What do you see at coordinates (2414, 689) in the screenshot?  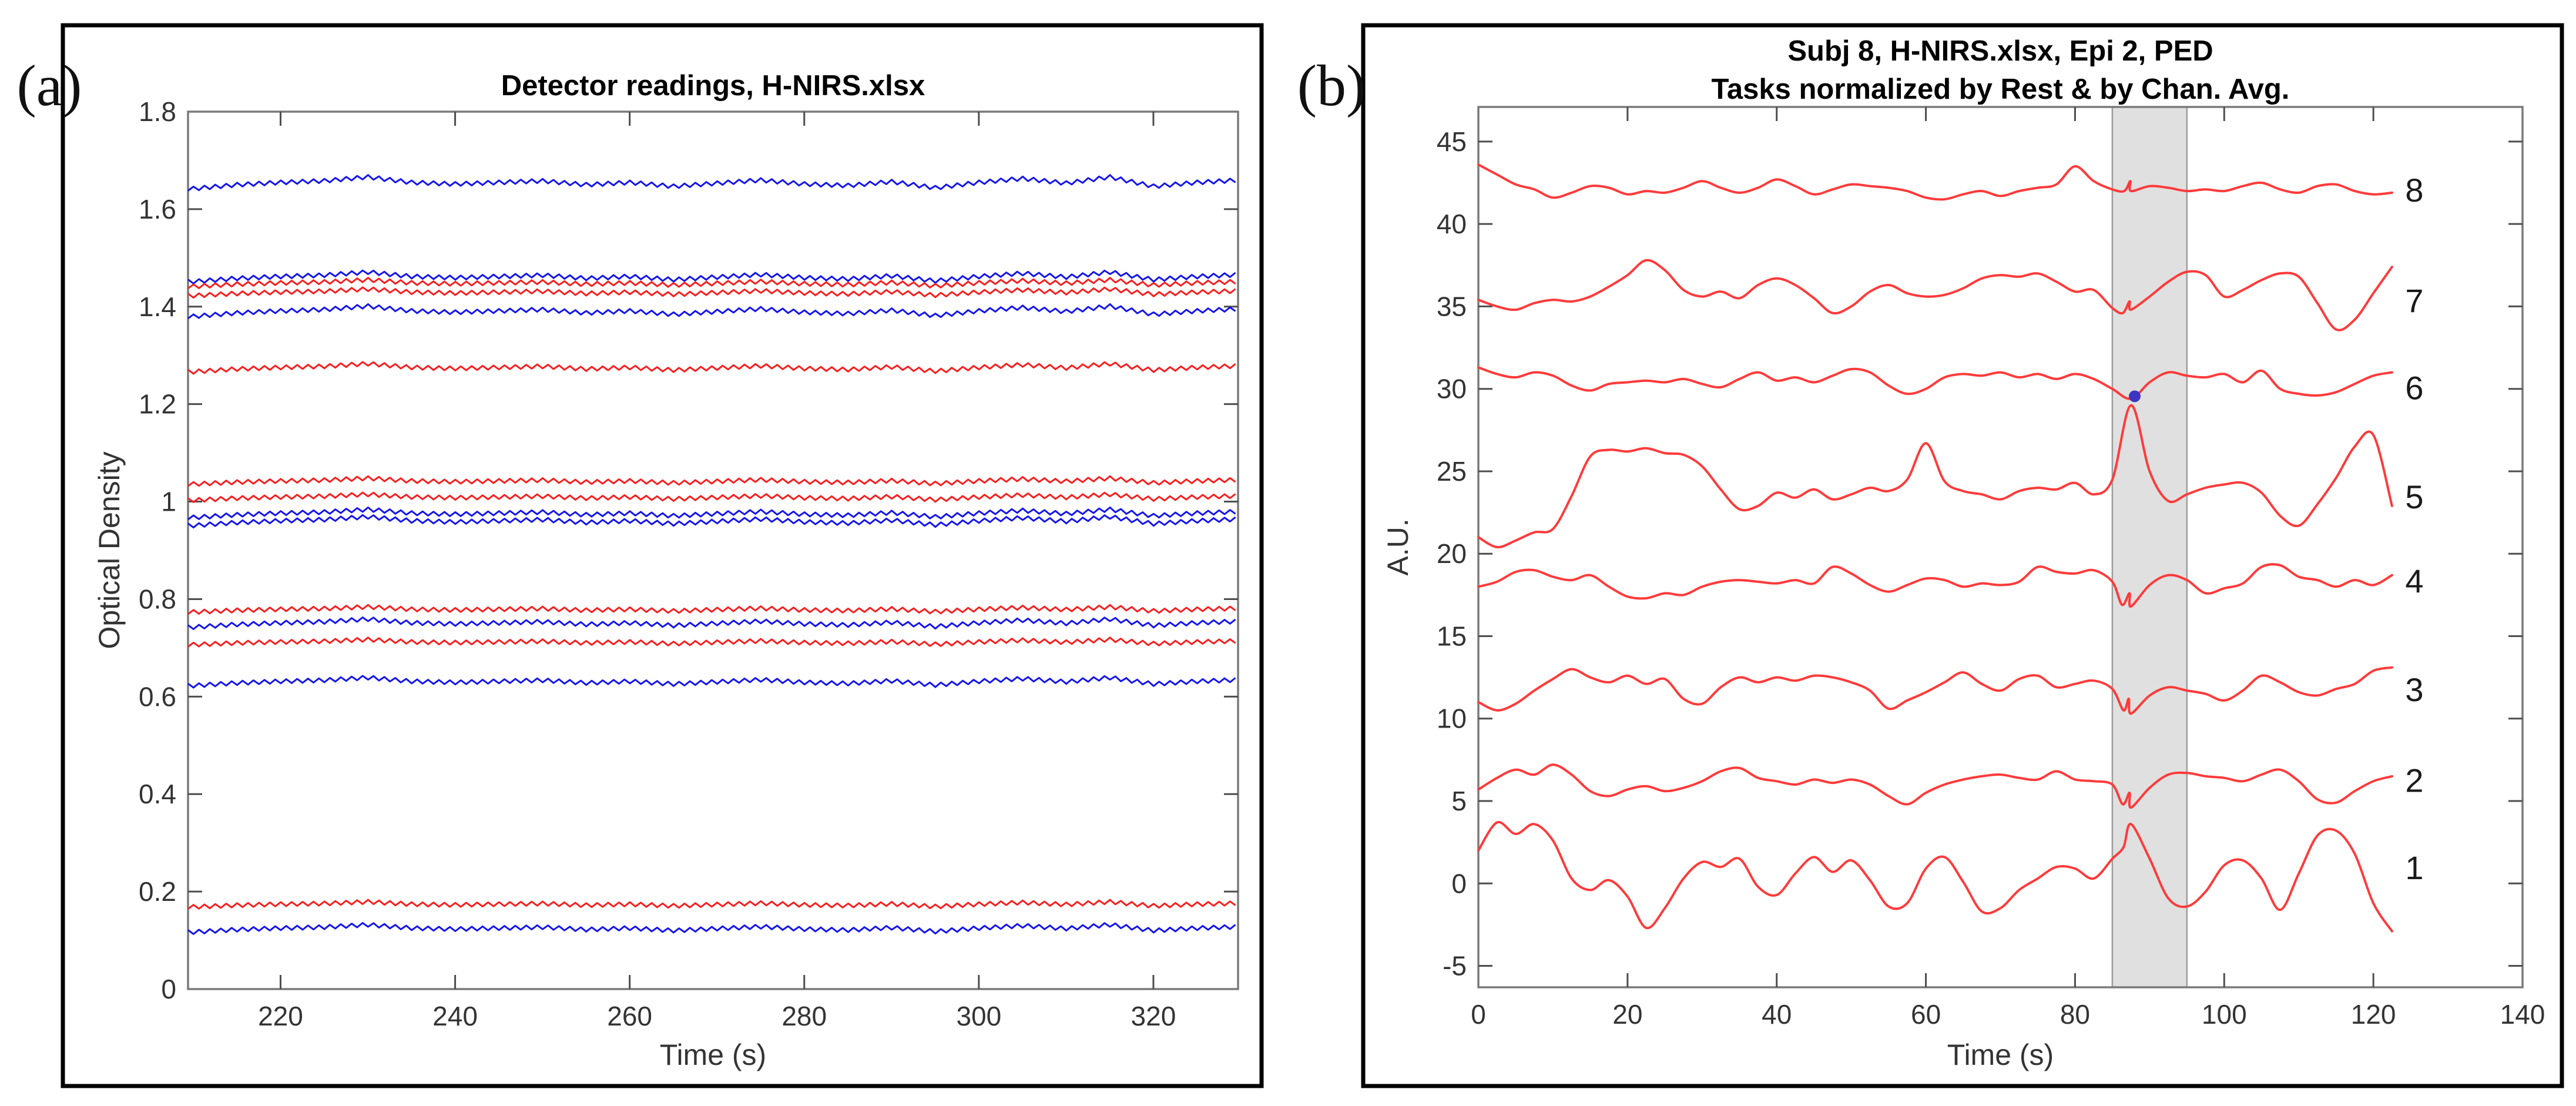 I see `panel-b-channel-label-3: 3` at bounding box center [2414, 689].